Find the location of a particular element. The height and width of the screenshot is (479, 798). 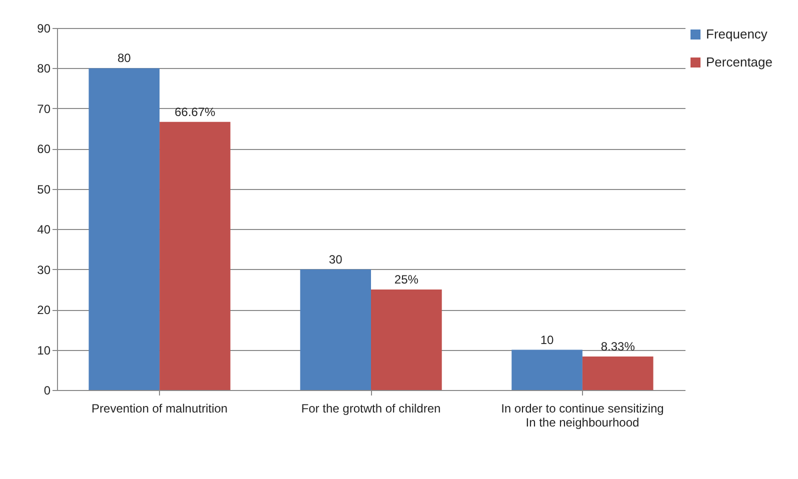

y-tick-label: 90 is located at coordinates (44, 29).